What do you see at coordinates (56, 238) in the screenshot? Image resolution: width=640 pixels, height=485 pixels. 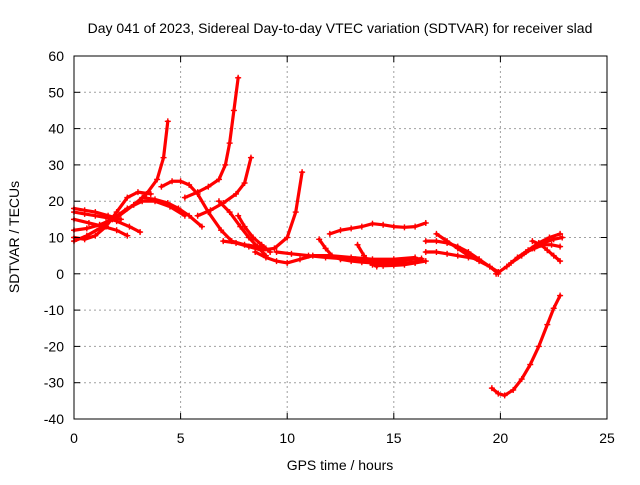 I see `y-tick-label: 10` at bounding box center [56, 238].